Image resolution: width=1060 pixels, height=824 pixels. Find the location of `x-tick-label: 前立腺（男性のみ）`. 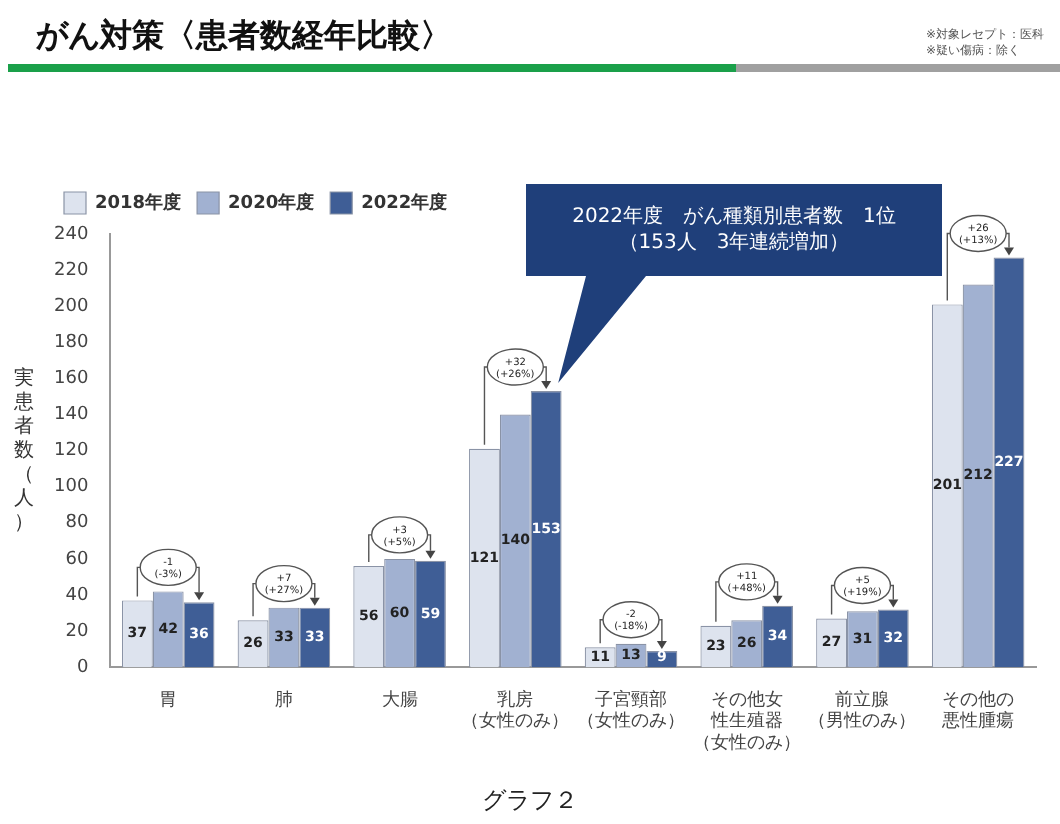

x-tick-label: 前立腺（男性のみ） is located at coordinates (862, 710).